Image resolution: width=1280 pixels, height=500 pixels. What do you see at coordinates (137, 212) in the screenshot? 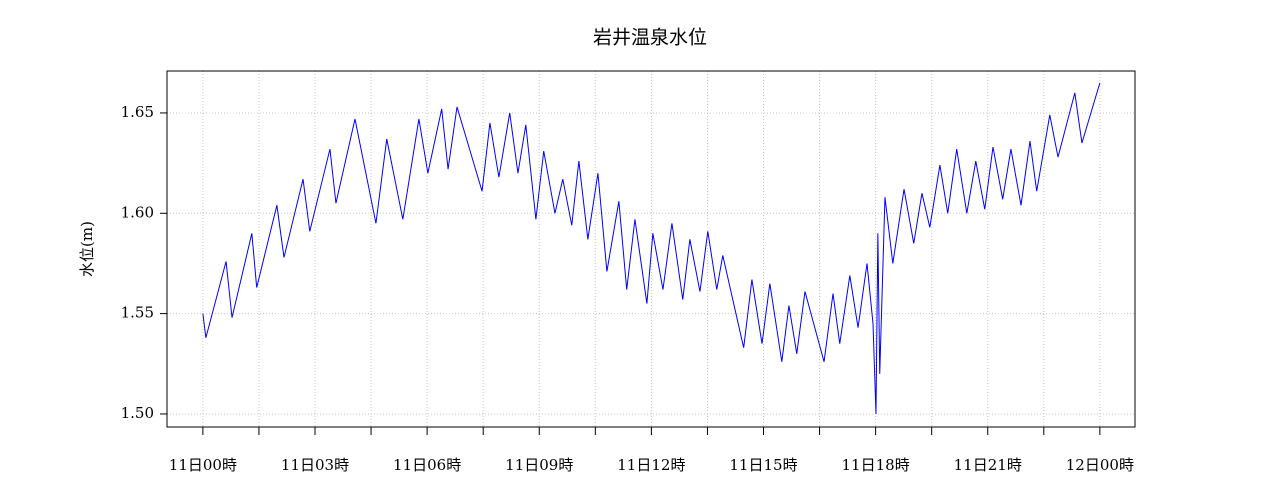
I see `y-tick-label: 1.60` at bounding box center [137, 212].